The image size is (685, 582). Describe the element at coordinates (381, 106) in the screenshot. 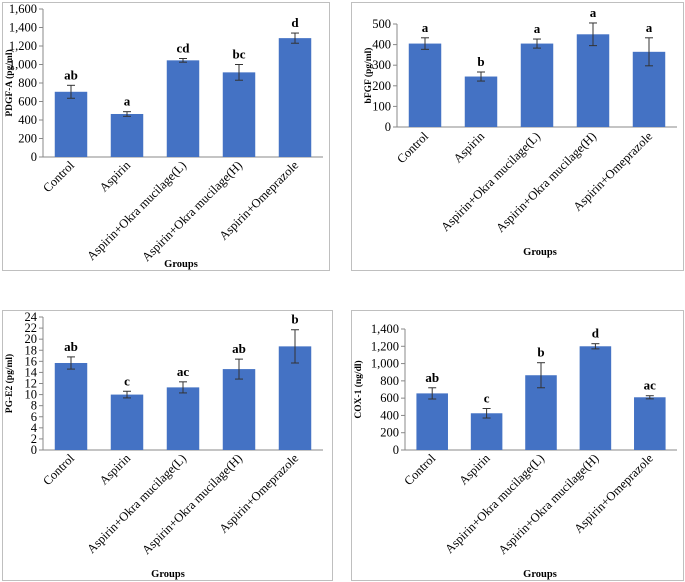

I see `y-tick-label: 100` at that location.